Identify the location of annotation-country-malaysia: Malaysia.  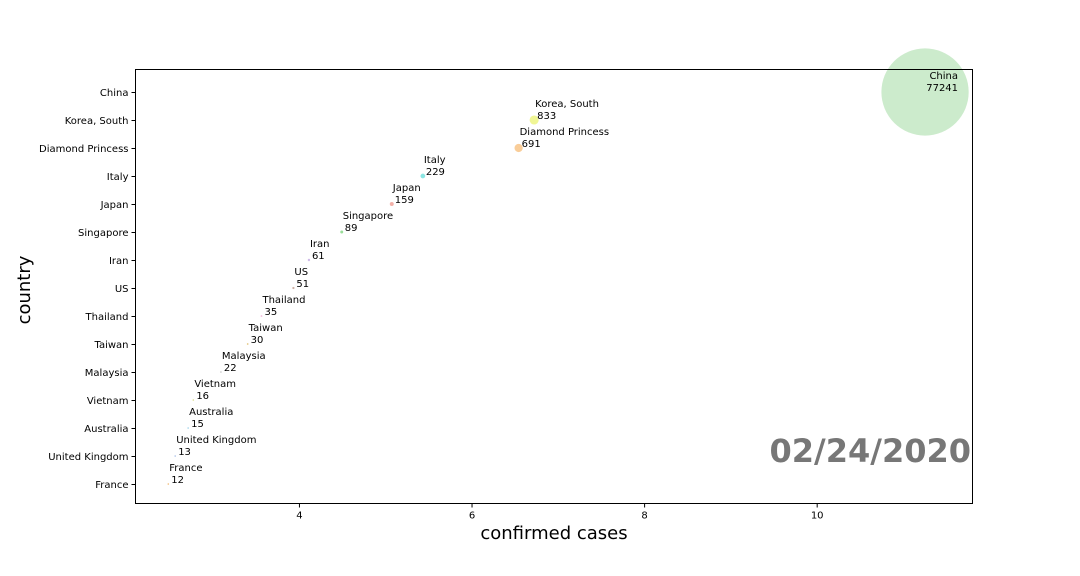
(244, 356).